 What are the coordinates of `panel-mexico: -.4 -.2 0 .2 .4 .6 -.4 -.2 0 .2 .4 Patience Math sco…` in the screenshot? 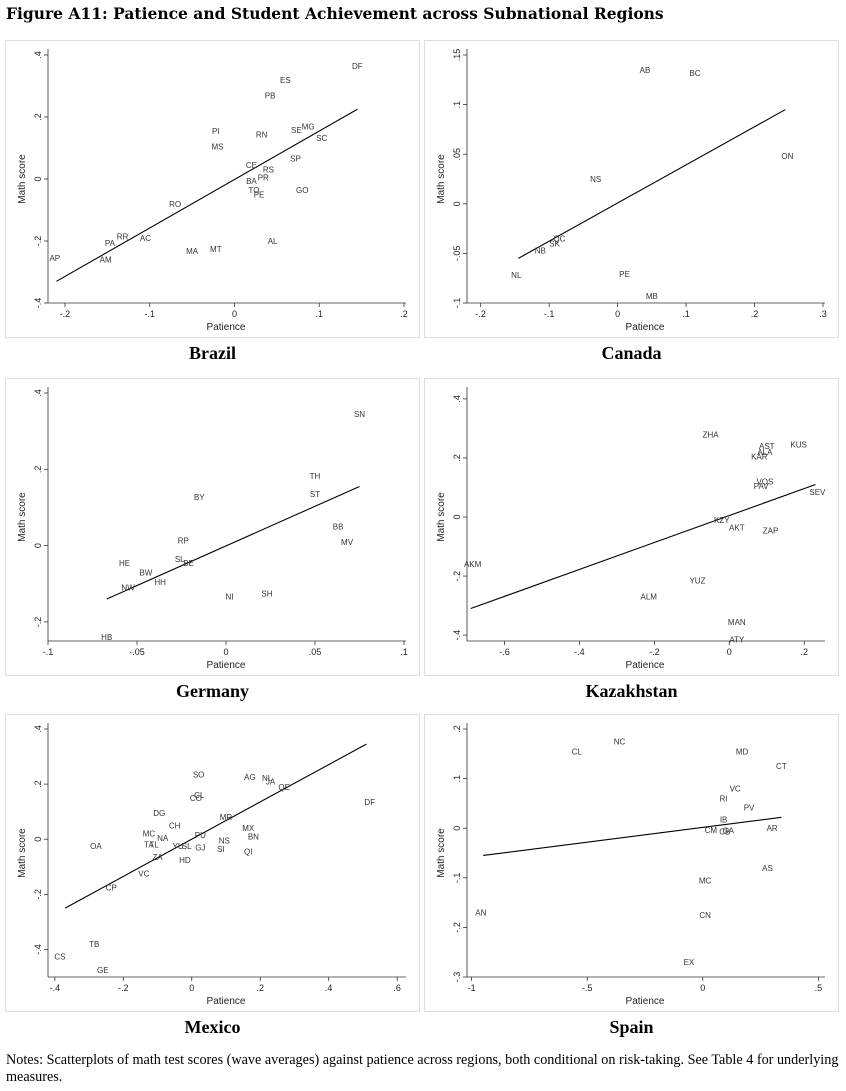 It's located at (212, 863).